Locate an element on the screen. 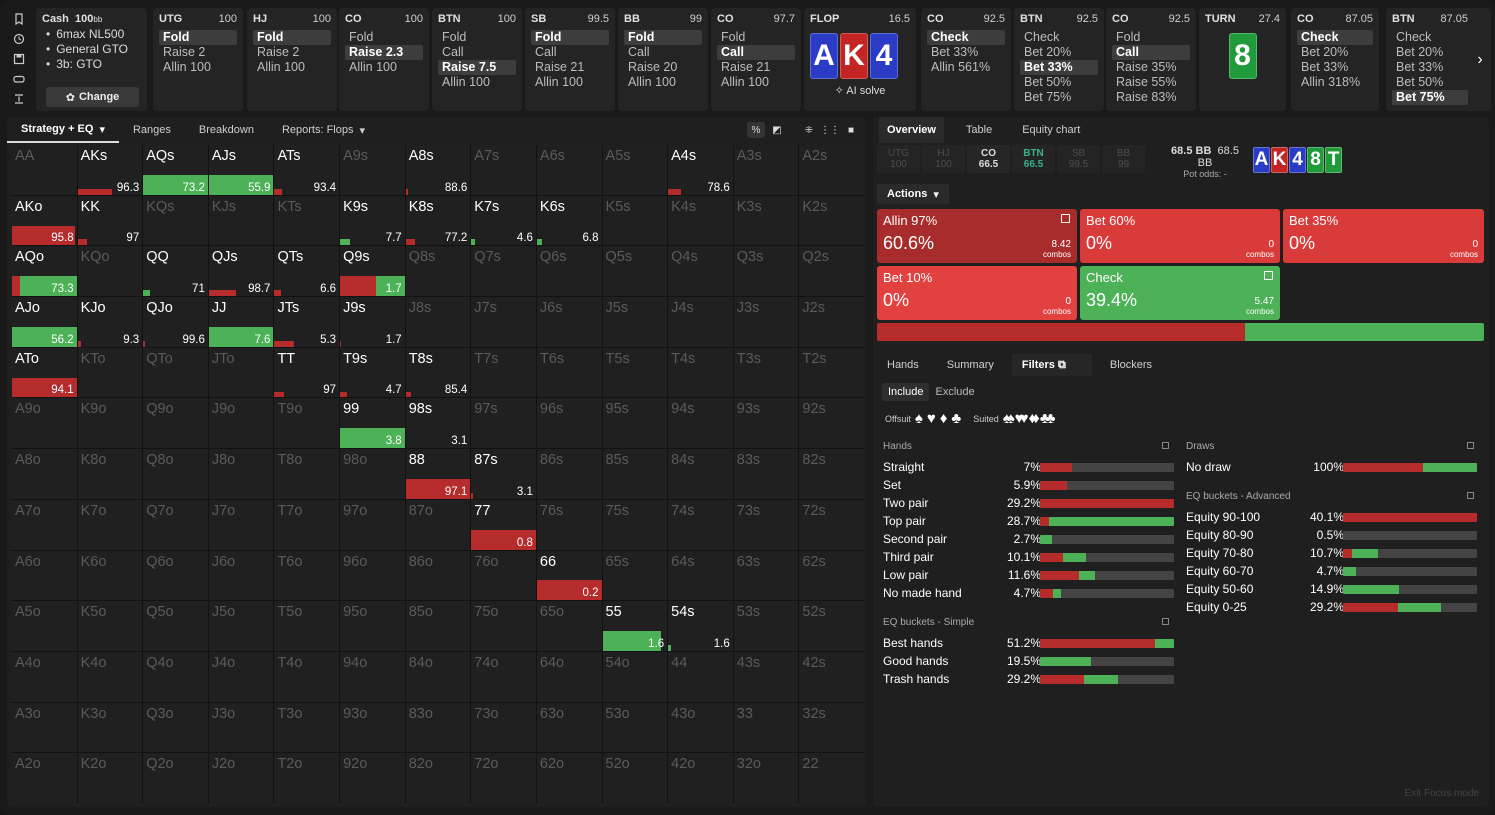  action-option: Bet 20% is located at coordinates (1420, 52).